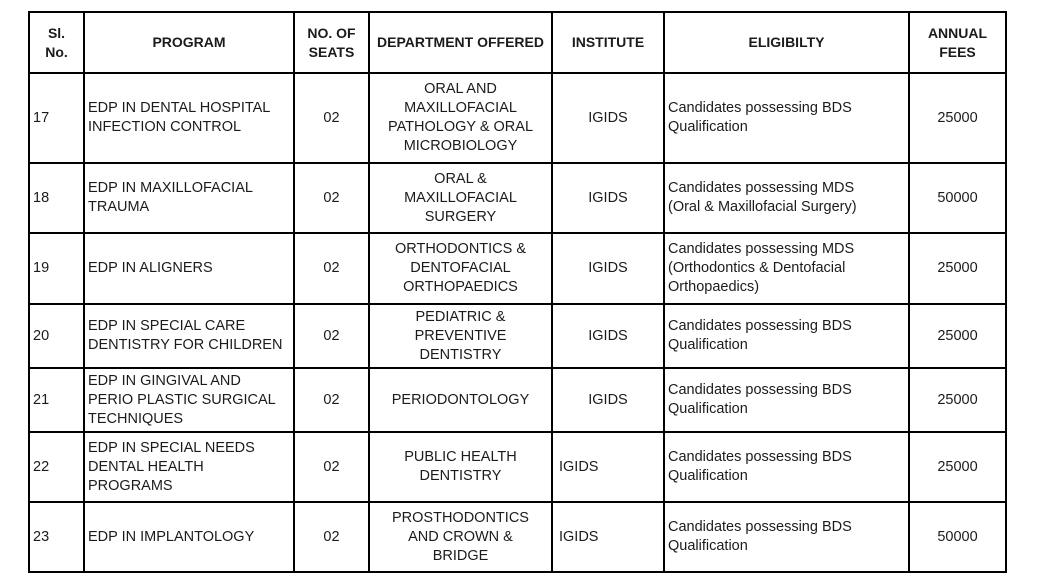  Describe the element at coordinates (460, 42) in the screenshot. I see `col-header-department-offered: DEPARTMENT OFFERED` at that location.